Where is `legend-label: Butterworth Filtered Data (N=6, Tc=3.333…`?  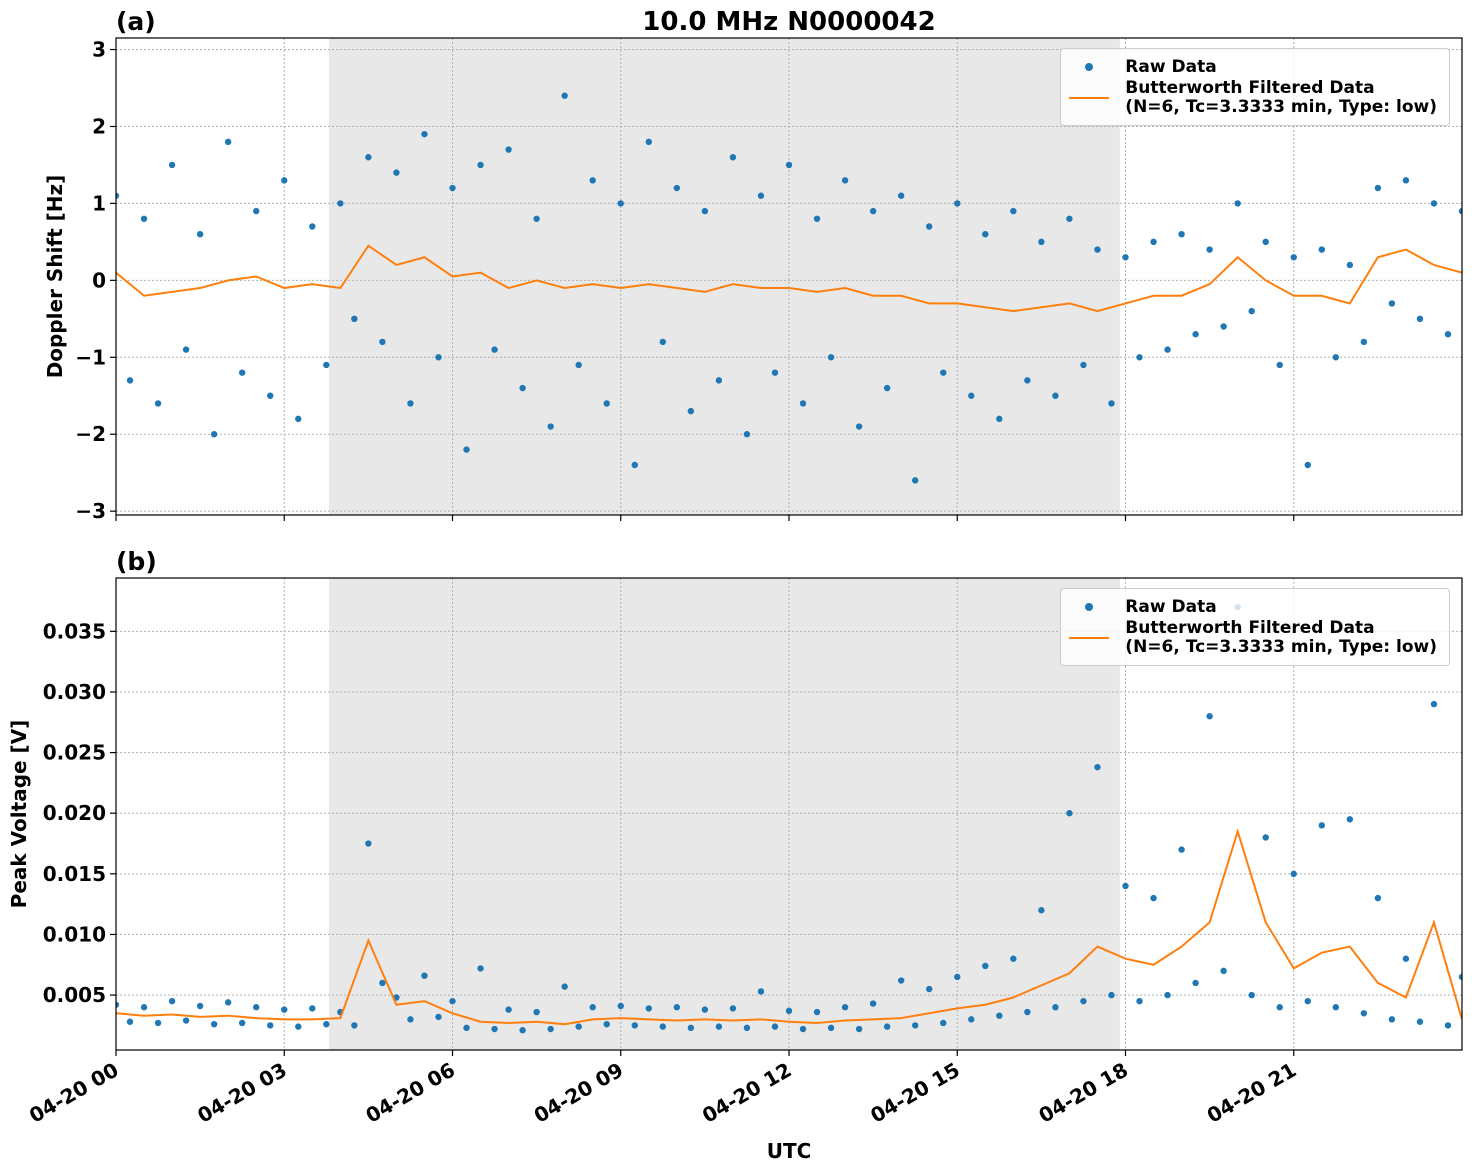
legend-label: Butterworth Filtered Data (N=6, Tc=3.333… is located at coordinates (1281, 97).